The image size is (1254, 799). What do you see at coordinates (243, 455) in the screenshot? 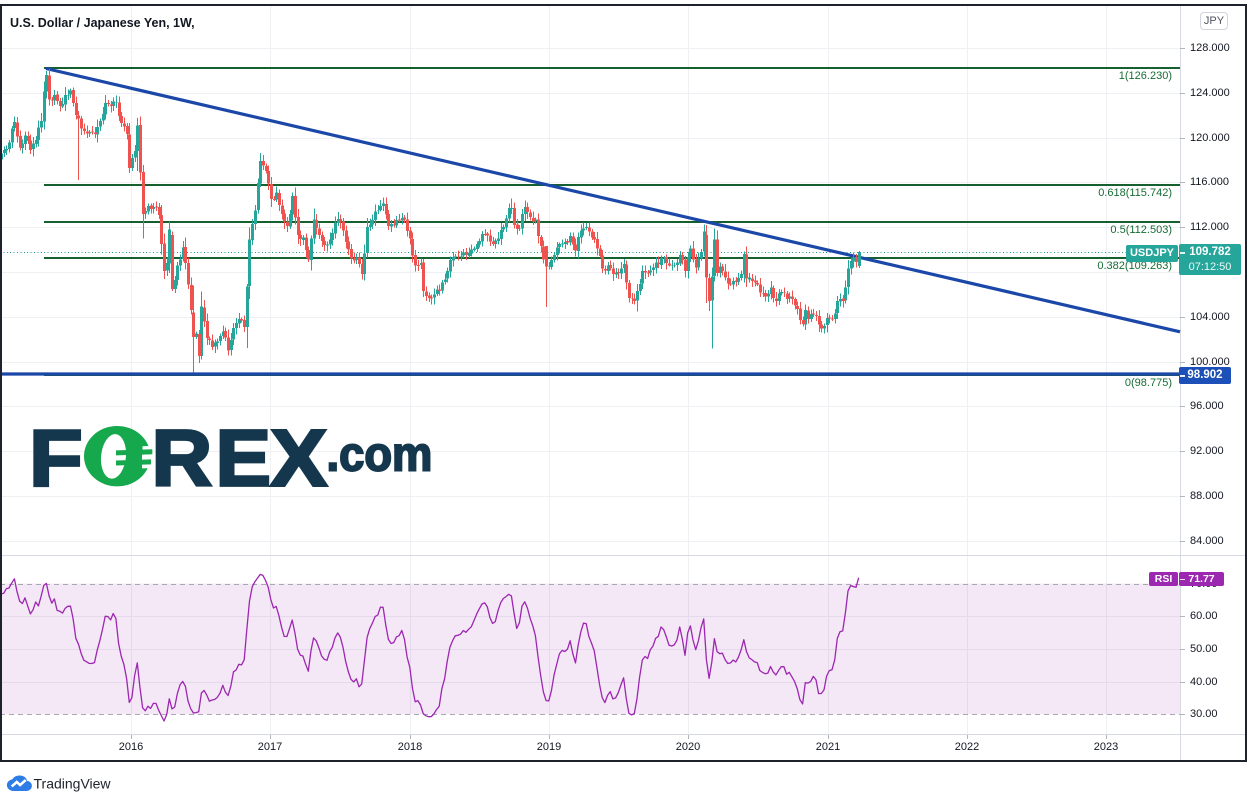
I see `svg-text: E` at bounding box center [243, 455].